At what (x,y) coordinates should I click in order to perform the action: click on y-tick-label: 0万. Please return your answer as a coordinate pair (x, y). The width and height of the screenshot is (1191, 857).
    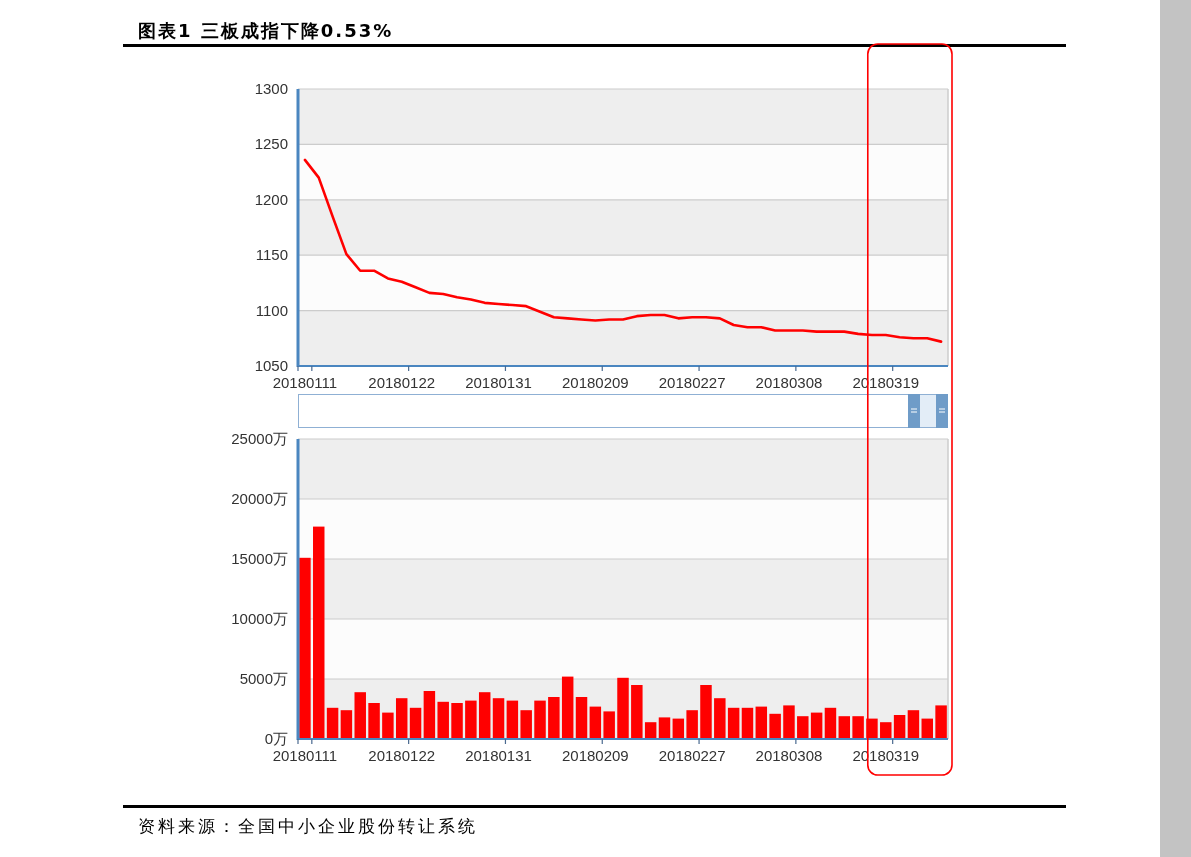
    Looking at the image, I should click on (276, 738).